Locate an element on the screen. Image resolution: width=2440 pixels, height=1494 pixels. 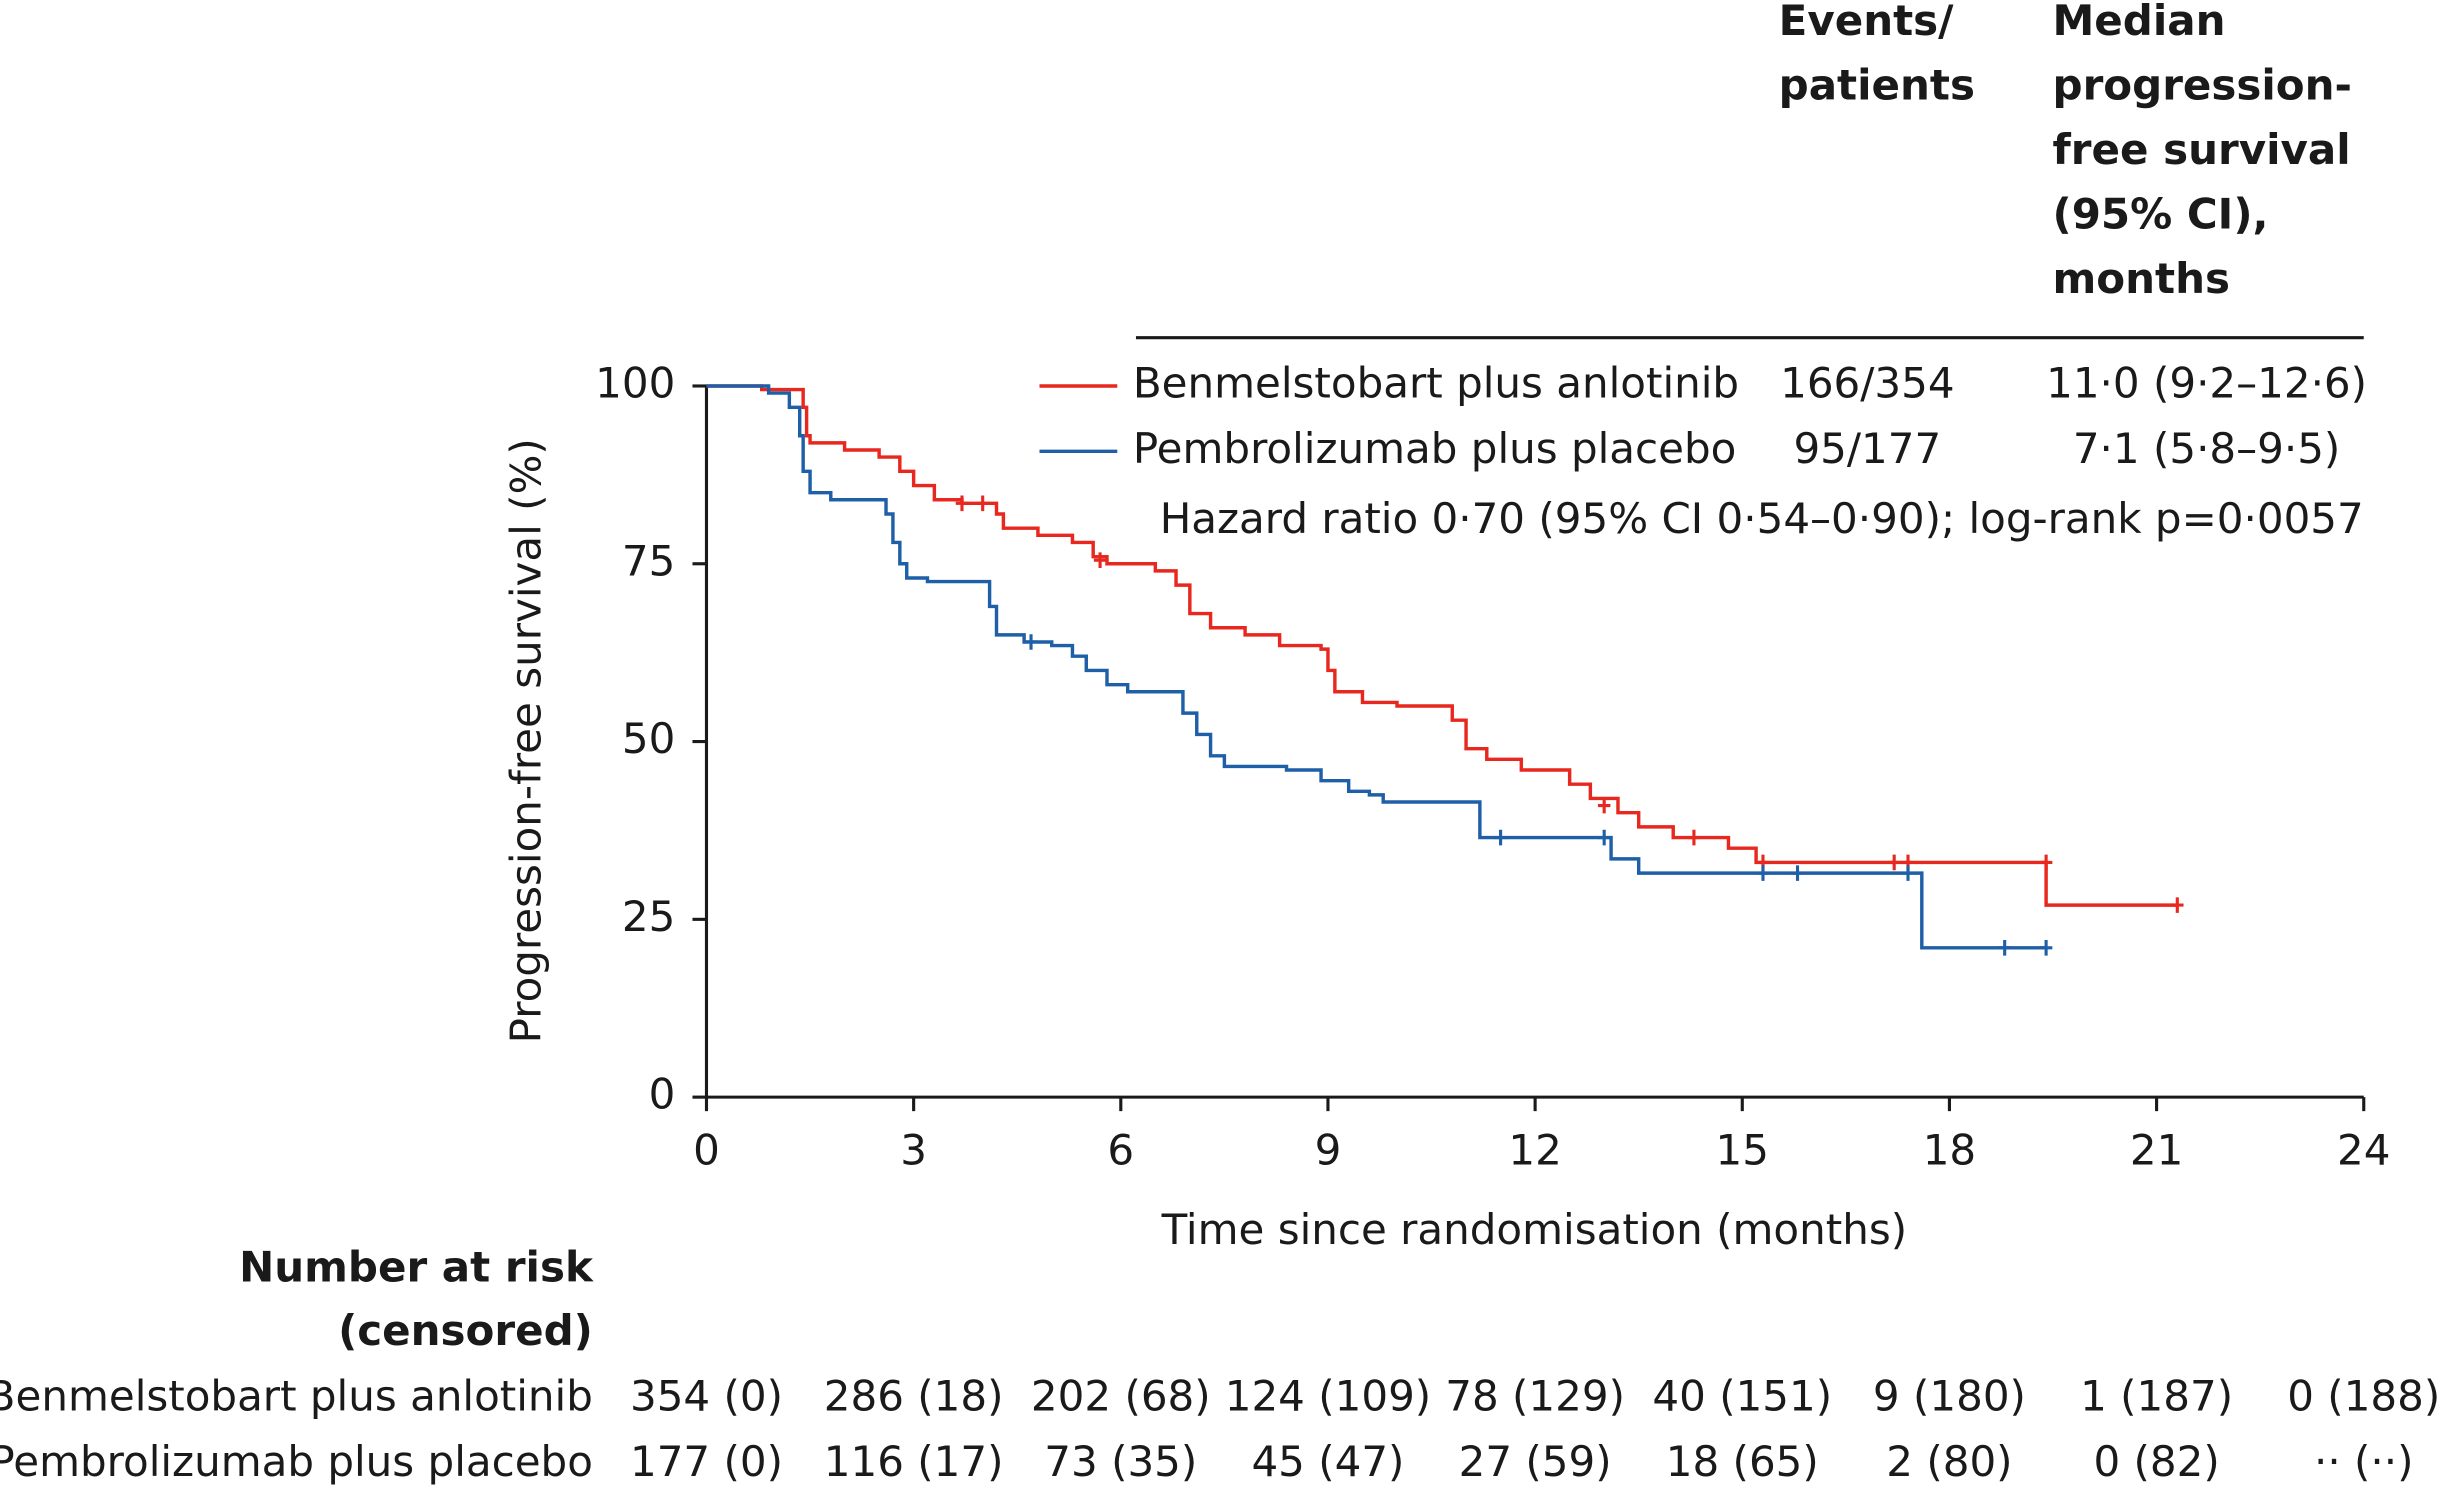
x-tick-label: 15 is located at coordinates (1742, 1150).